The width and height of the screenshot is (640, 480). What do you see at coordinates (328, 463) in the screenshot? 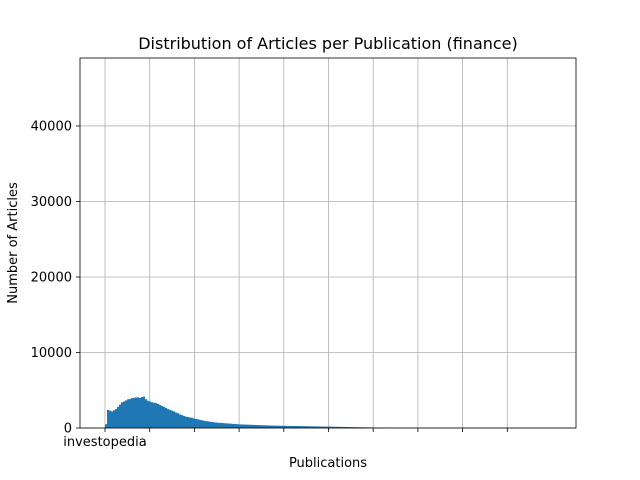
I see `x-axis-label: Publications` at bounding box center [328, 463].